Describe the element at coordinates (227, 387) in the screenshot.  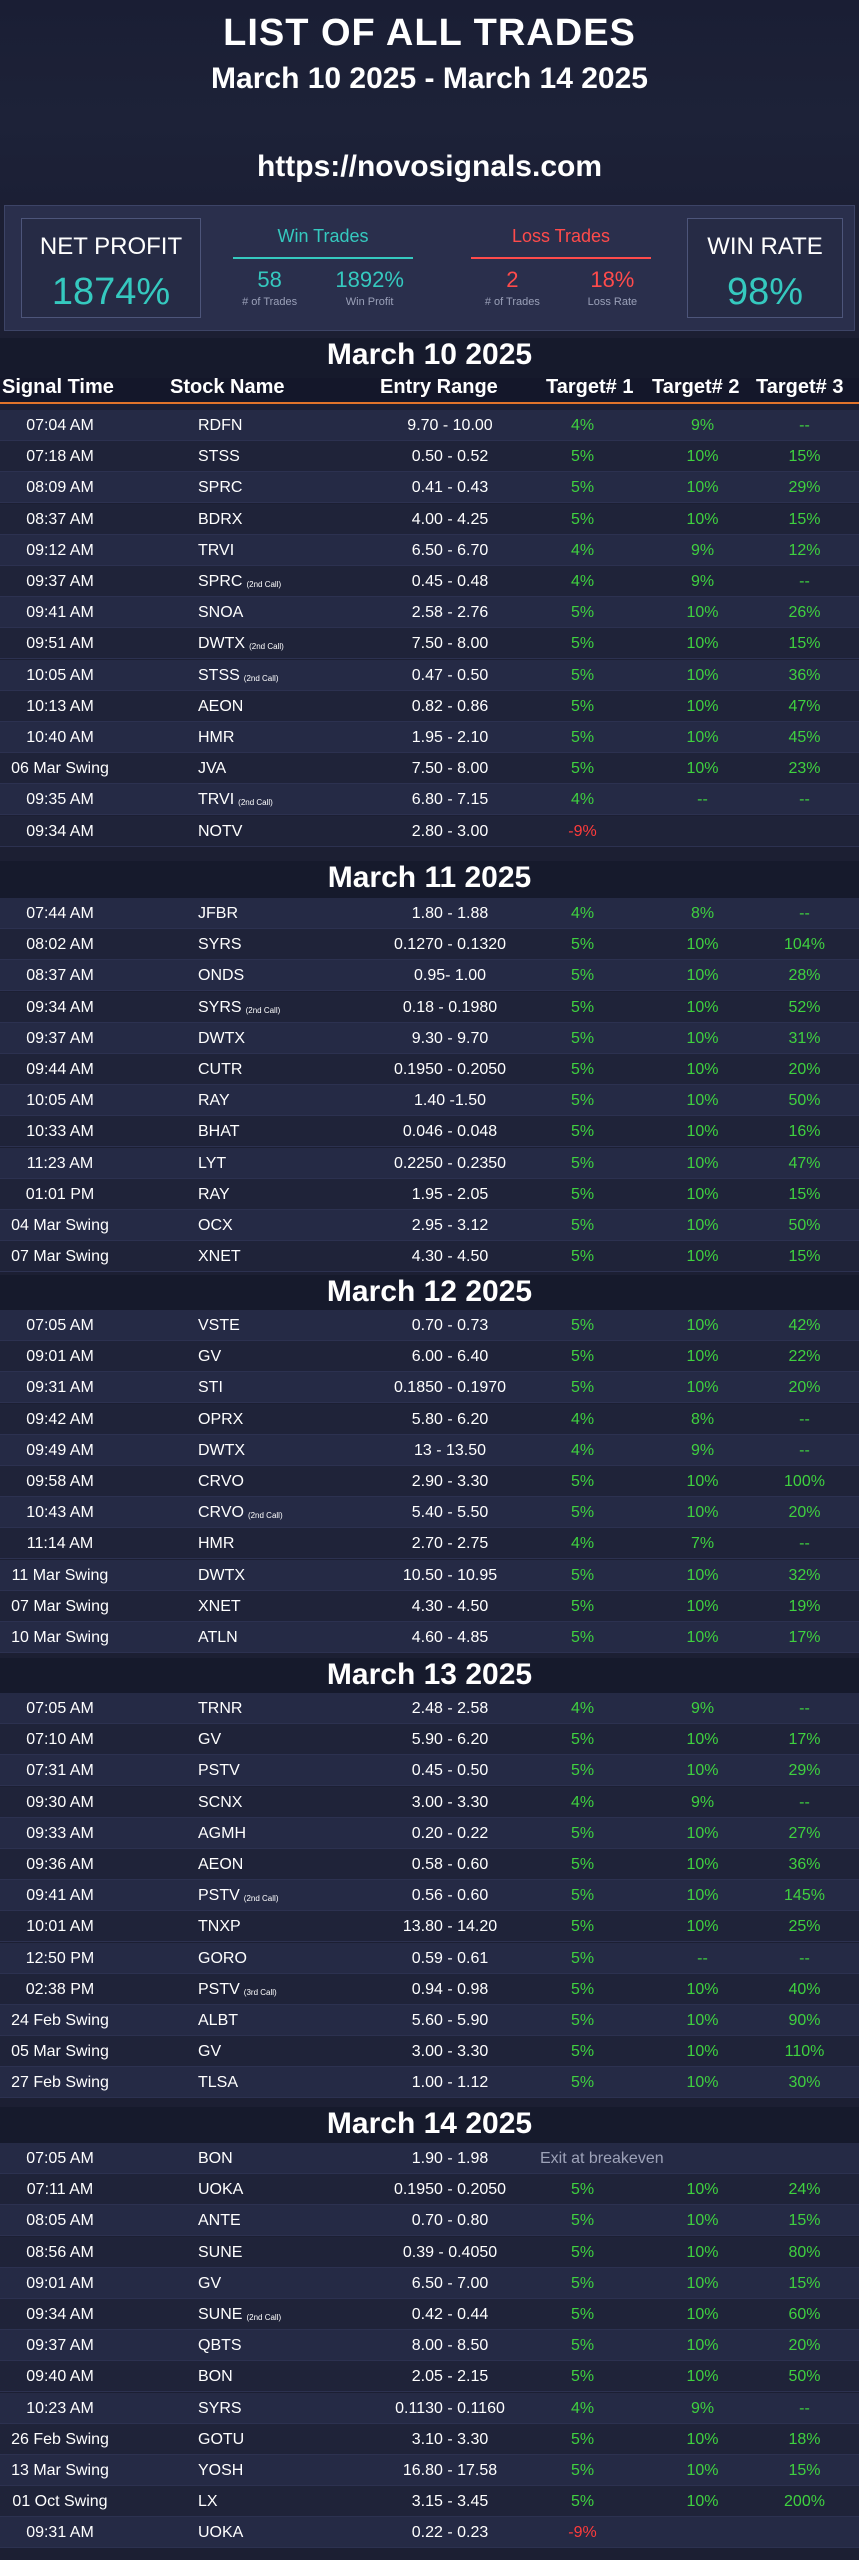
I see `column-header-1: Stock Name` at that location.